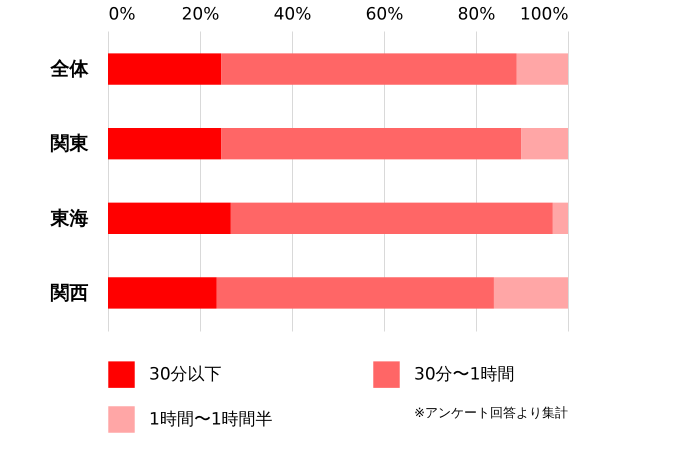  Describe the element at coordinates (211, 420) in the screenshot. I see `legend-label: 1時間〜1時間半` at that location.